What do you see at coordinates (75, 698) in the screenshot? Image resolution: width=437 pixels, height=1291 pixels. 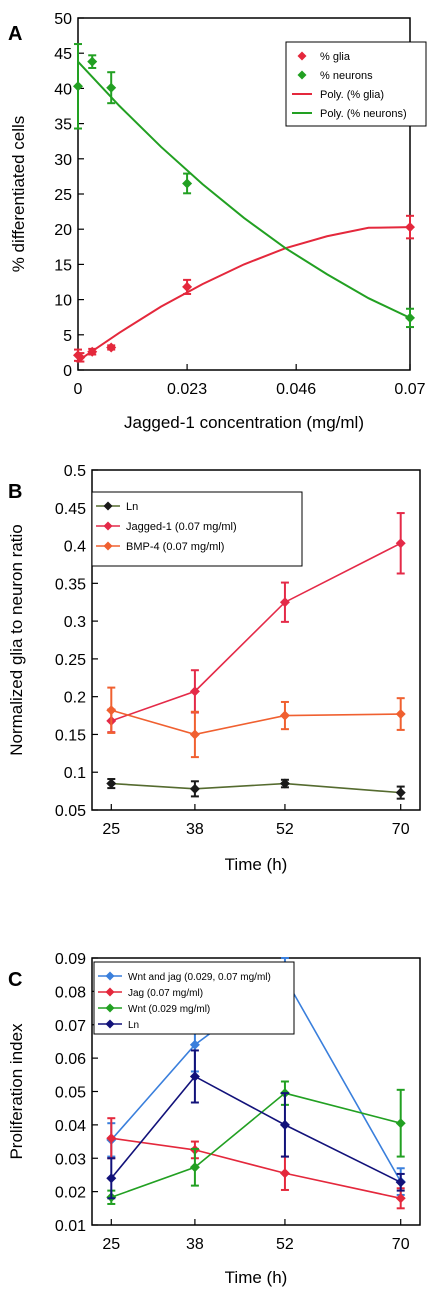 I see `y-tick-label: 0.2` at bounding box center [75, 698].